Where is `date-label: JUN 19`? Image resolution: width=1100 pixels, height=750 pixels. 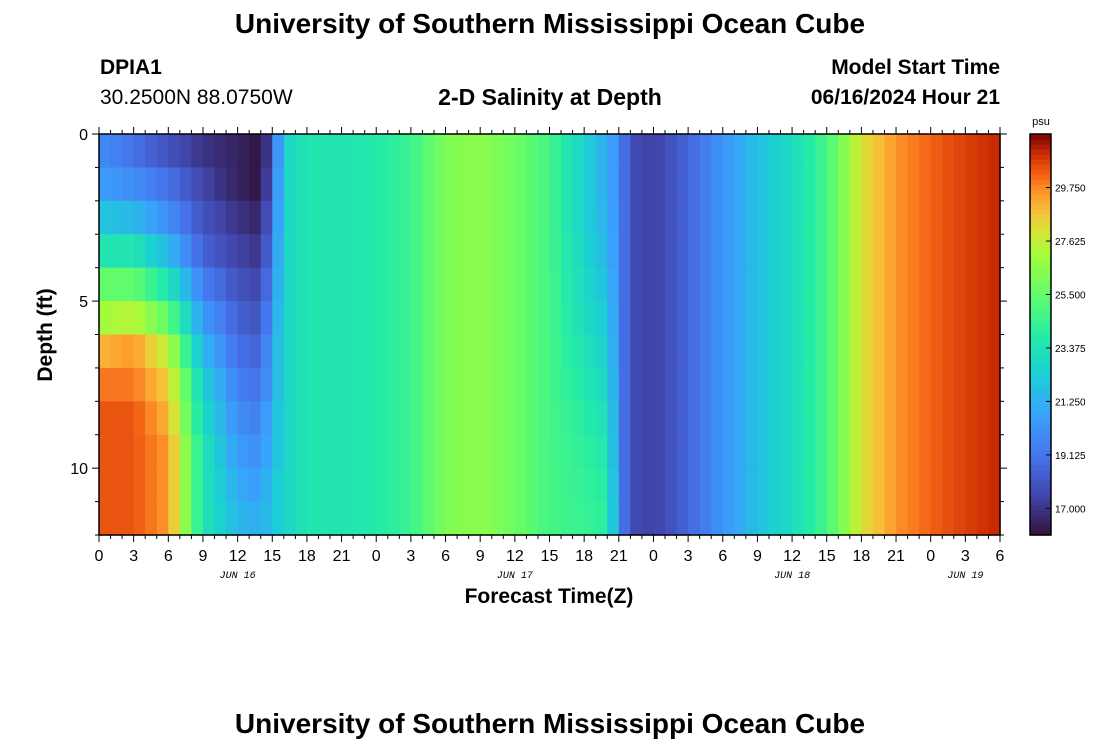
date-label: JUN 19 is located at coordinates (965, 576).